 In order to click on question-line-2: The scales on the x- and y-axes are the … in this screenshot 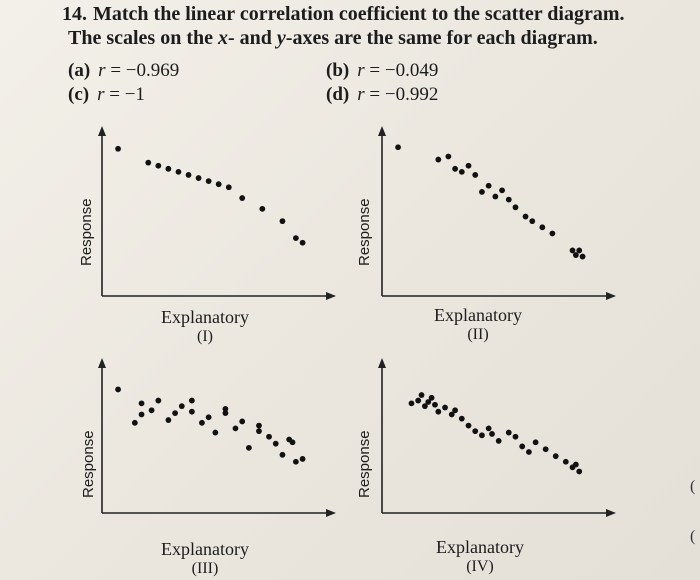, I will do `click(375, 38)`.